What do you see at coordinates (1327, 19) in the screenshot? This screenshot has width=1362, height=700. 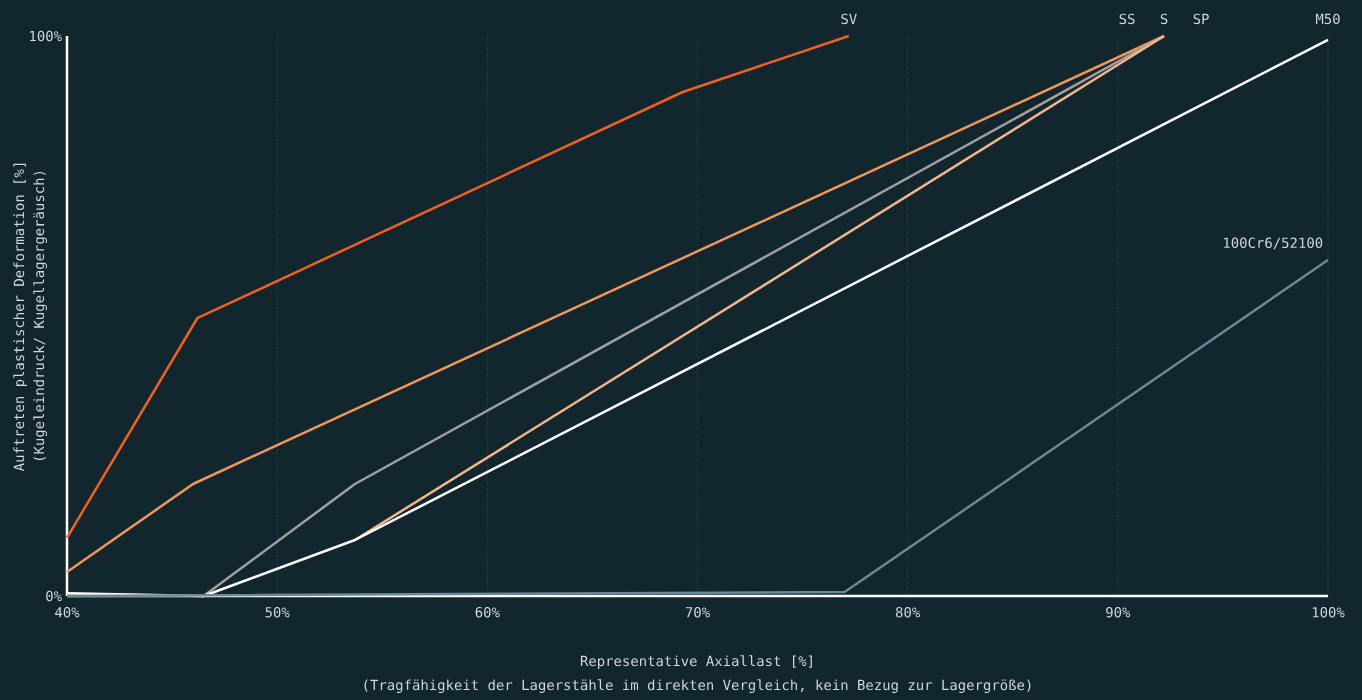 I see `series-label: M50` at bounding box center [1327, 19].